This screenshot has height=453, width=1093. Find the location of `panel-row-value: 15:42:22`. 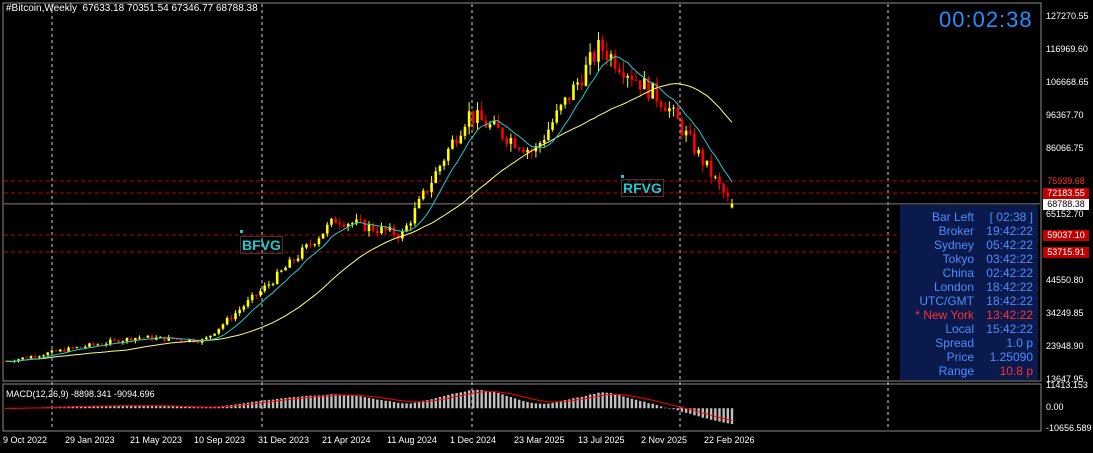

panel-row-value: 15:42:22 is located at coordinates (1009, 329).